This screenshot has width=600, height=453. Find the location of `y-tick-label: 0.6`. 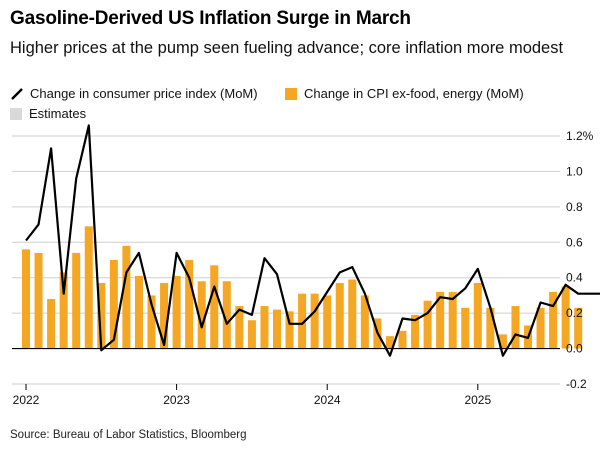

y-tick-label: 0.6 is located at coordinates (574, 242).